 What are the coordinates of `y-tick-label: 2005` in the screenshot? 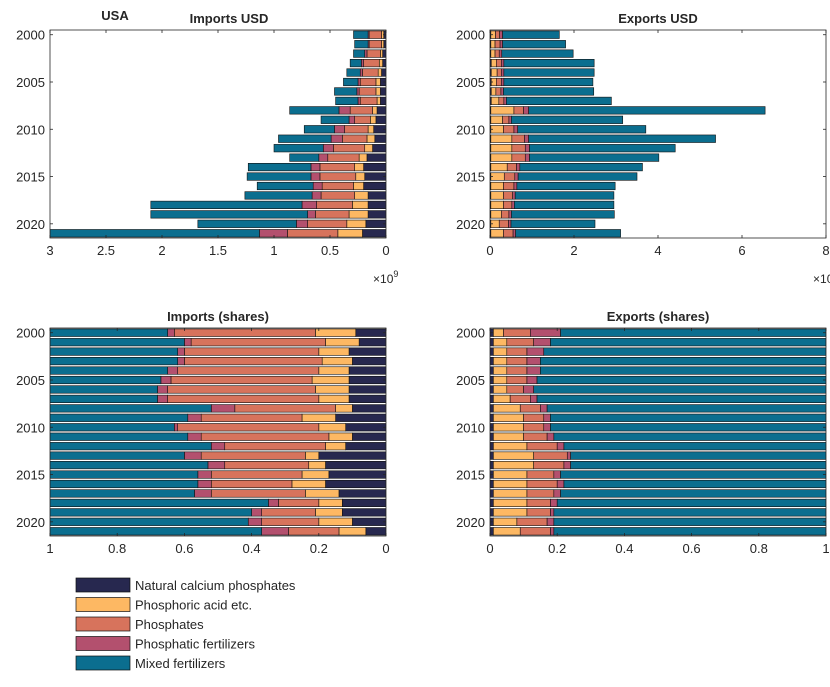 It's located at (30, 82).